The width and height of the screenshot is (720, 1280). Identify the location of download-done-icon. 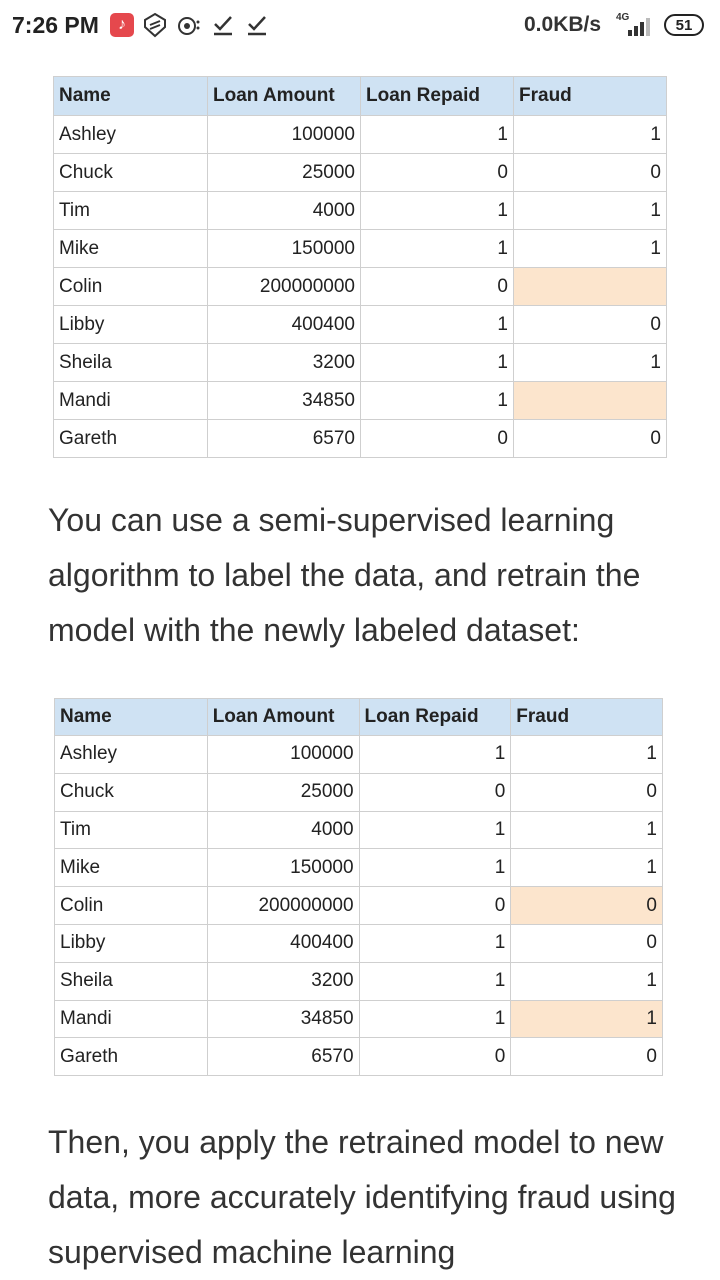
(223, 26).